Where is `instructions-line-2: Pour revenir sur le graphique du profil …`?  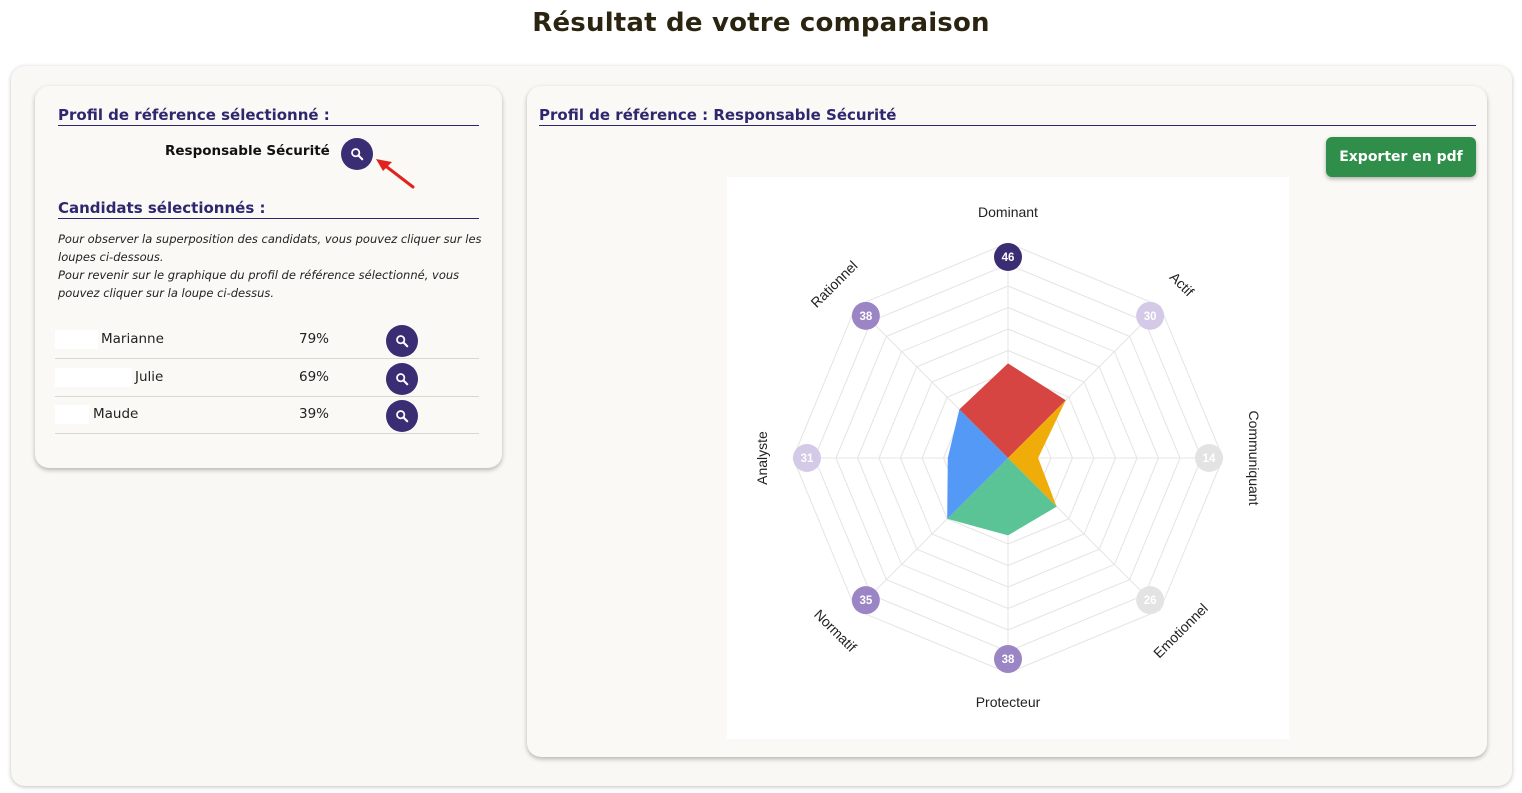 instructions-line-2: Pour revenir sur le graphique du profil … is located at coordinates (259, 284).